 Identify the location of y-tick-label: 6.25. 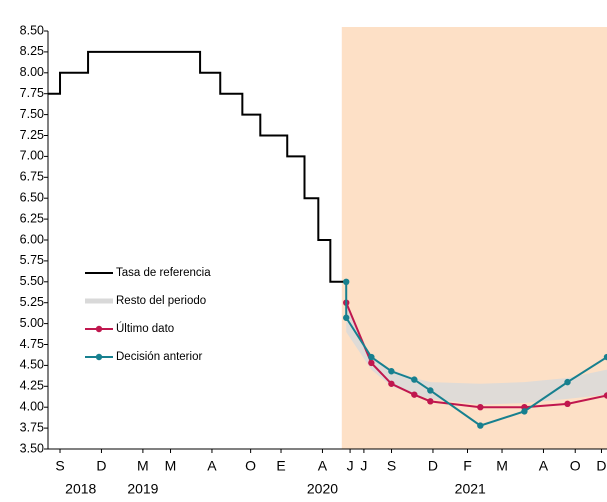
(32, 218).